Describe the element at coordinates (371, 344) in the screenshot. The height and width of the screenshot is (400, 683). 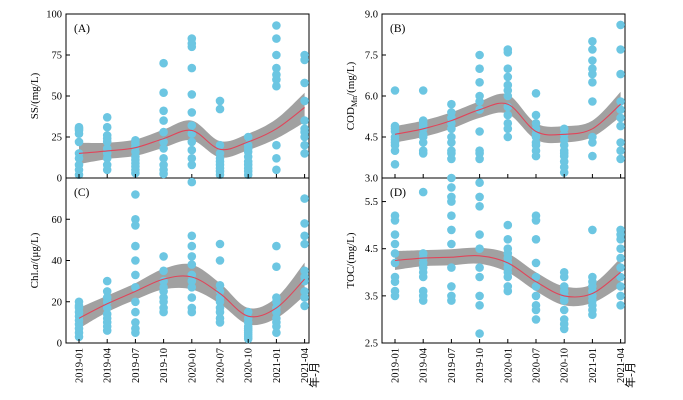
I see `y-tick-label: 2.5` at that location.